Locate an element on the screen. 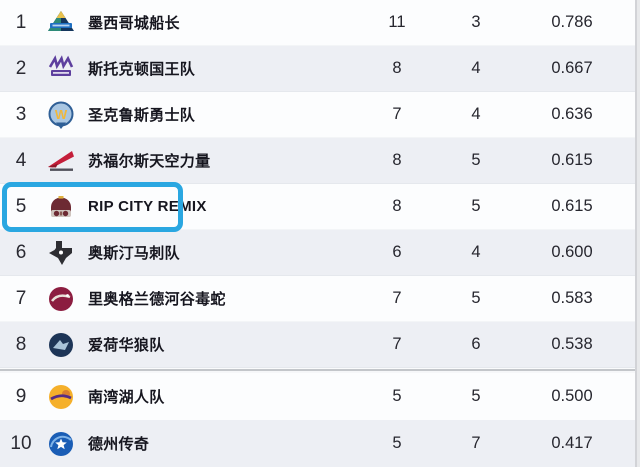 This screenshot has height=467, width=640. winpct-cell: 0.667 is located at coordinates (572, 68).